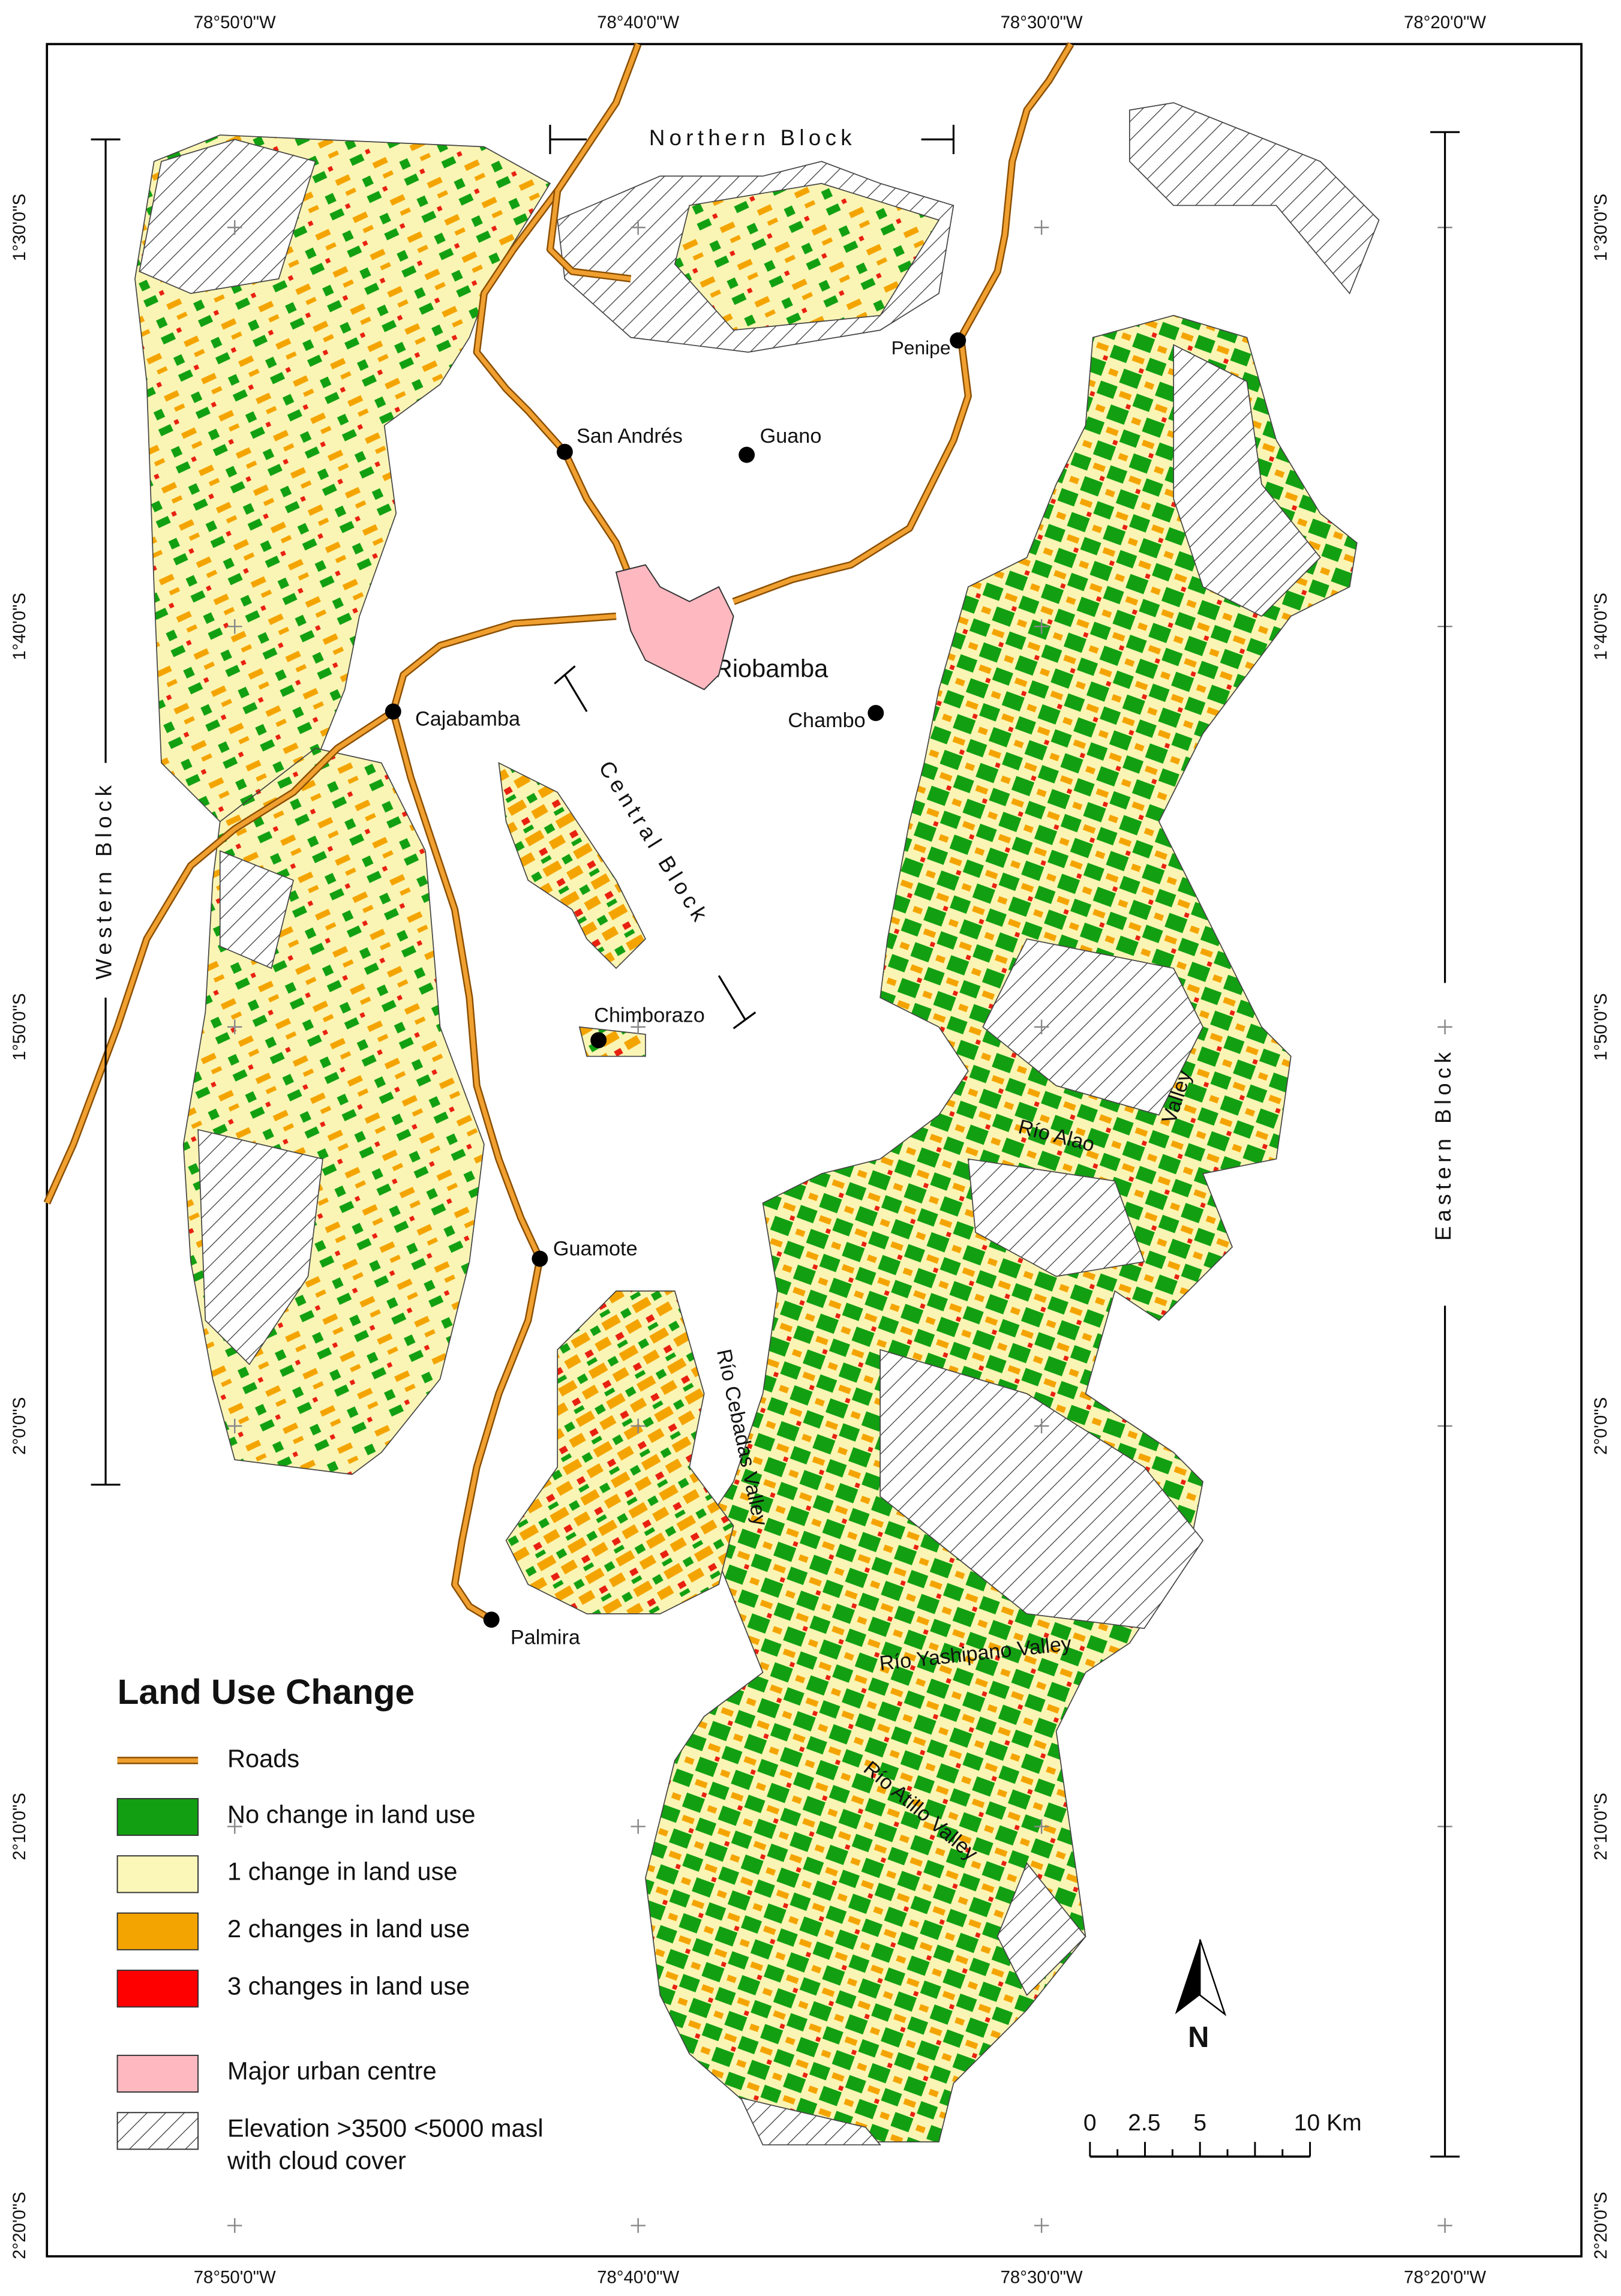  I want to click on place-label: Guamote, so click(595, 1249).